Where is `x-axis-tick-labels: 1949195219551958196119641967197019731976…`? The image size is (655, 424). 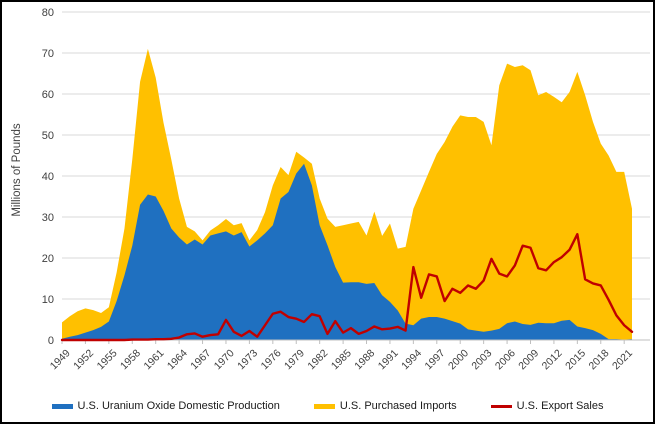
x-axis-tick-labels: 1949195219551958196119641967197019731976… is located at coordinates (341, 359).